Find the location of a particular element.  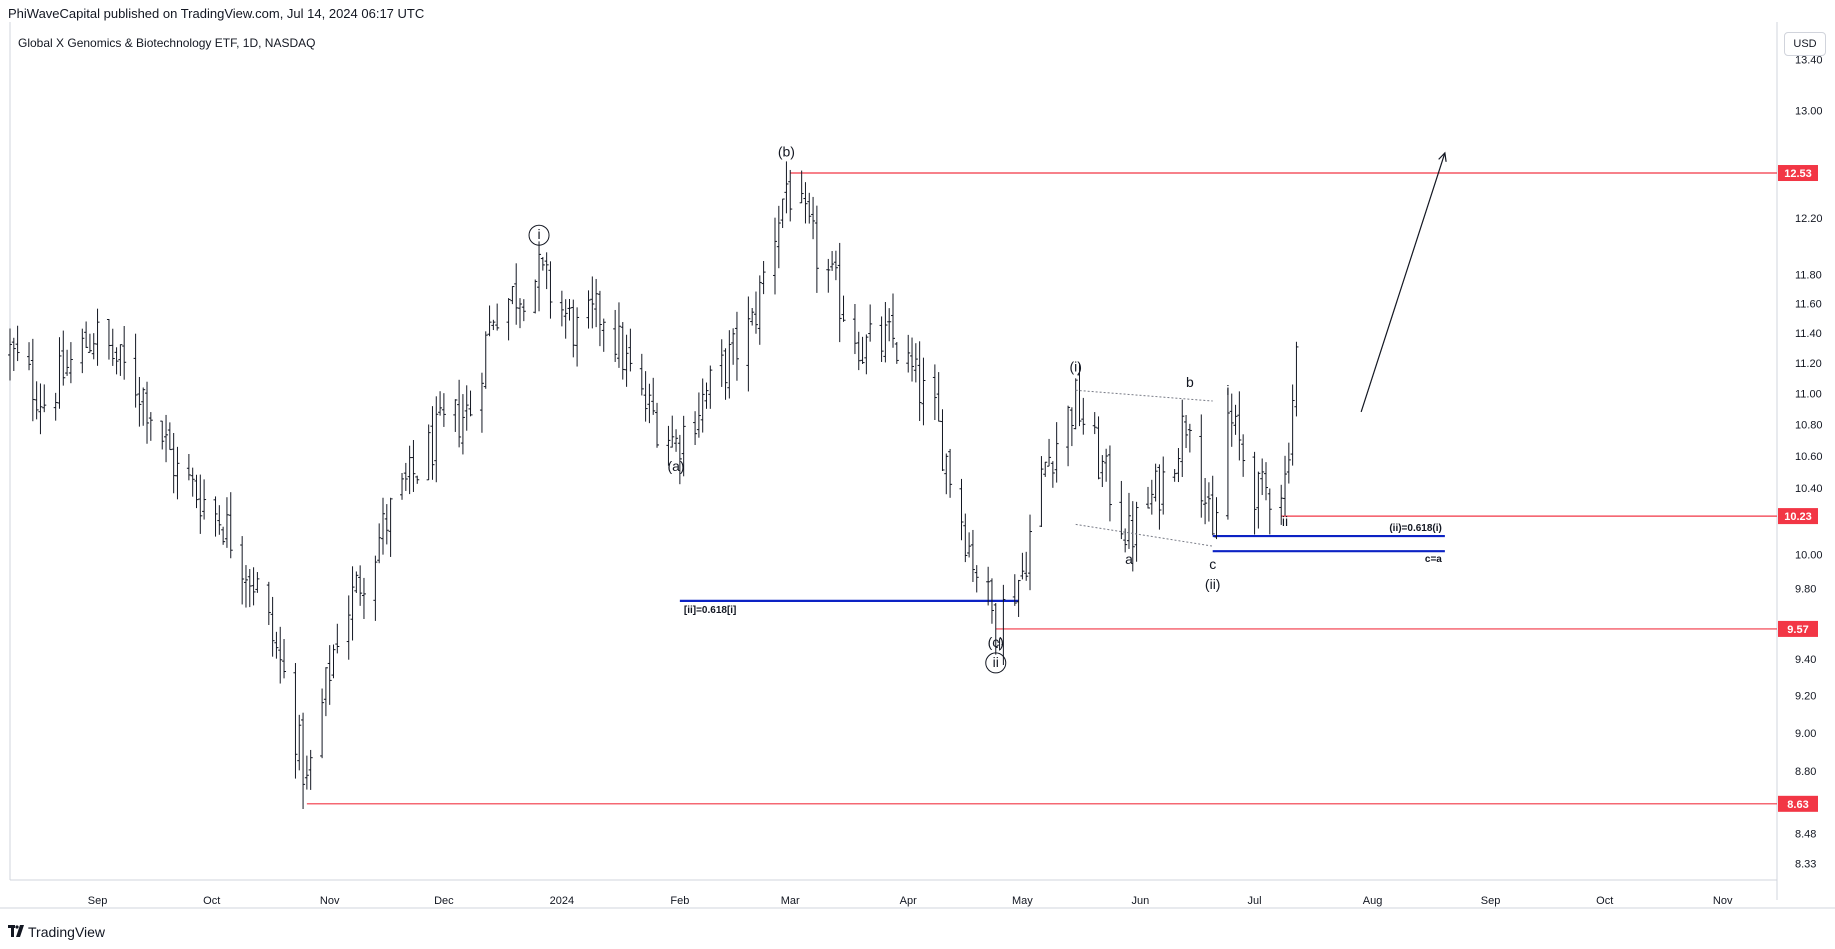

price-tick-label: 8.80 is located at coordinates (1805, 772).